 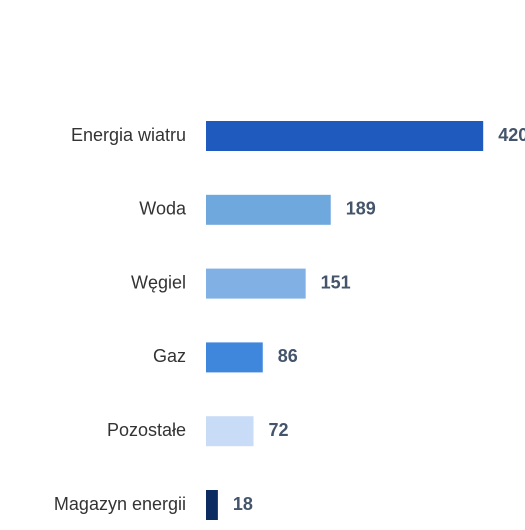 What do you see at coordinates (146, 430) in the screenshot?
I see `category-label: Pozostałe` at bounding box center [146, 430].